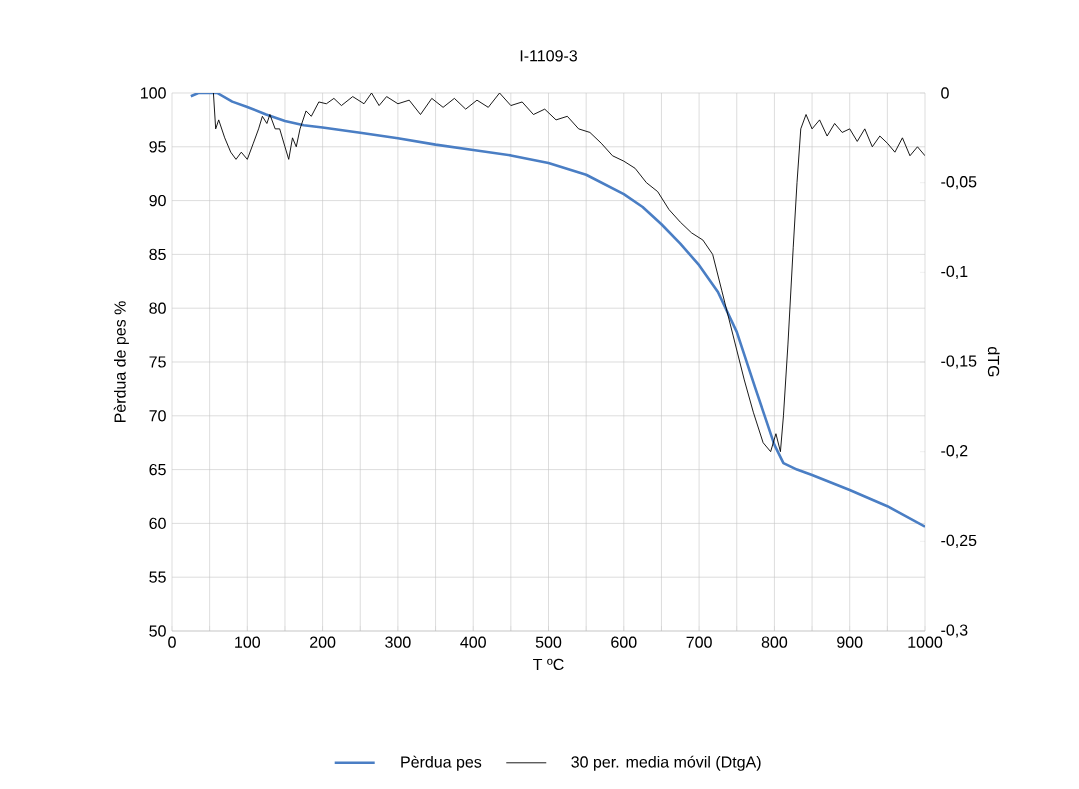  What do you see at coordinates (925, 642) in the screenshot?
I see `x-tick-label: 1000` at bounding box center [925, 642].